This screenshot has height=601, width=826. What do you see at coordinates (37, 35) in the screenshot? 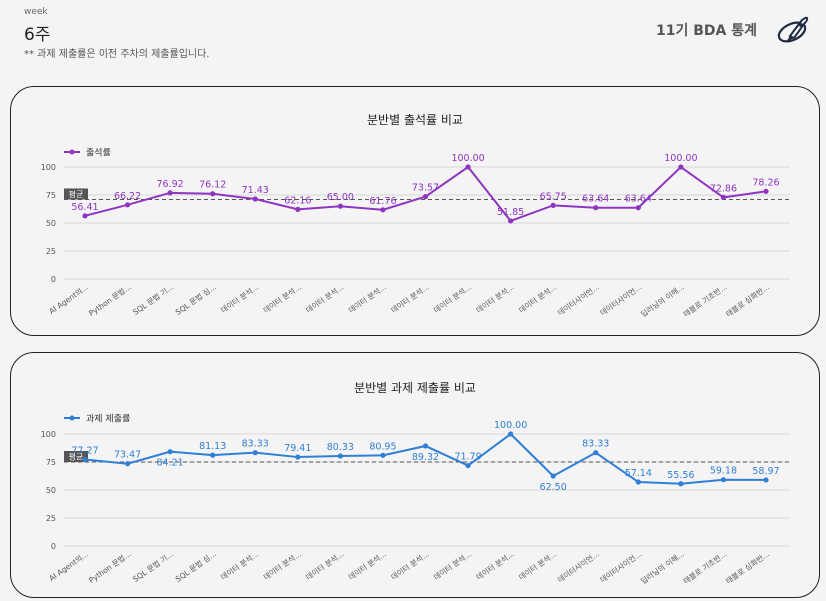
I see `week-value: 6주` at bounding box center [37, 35].